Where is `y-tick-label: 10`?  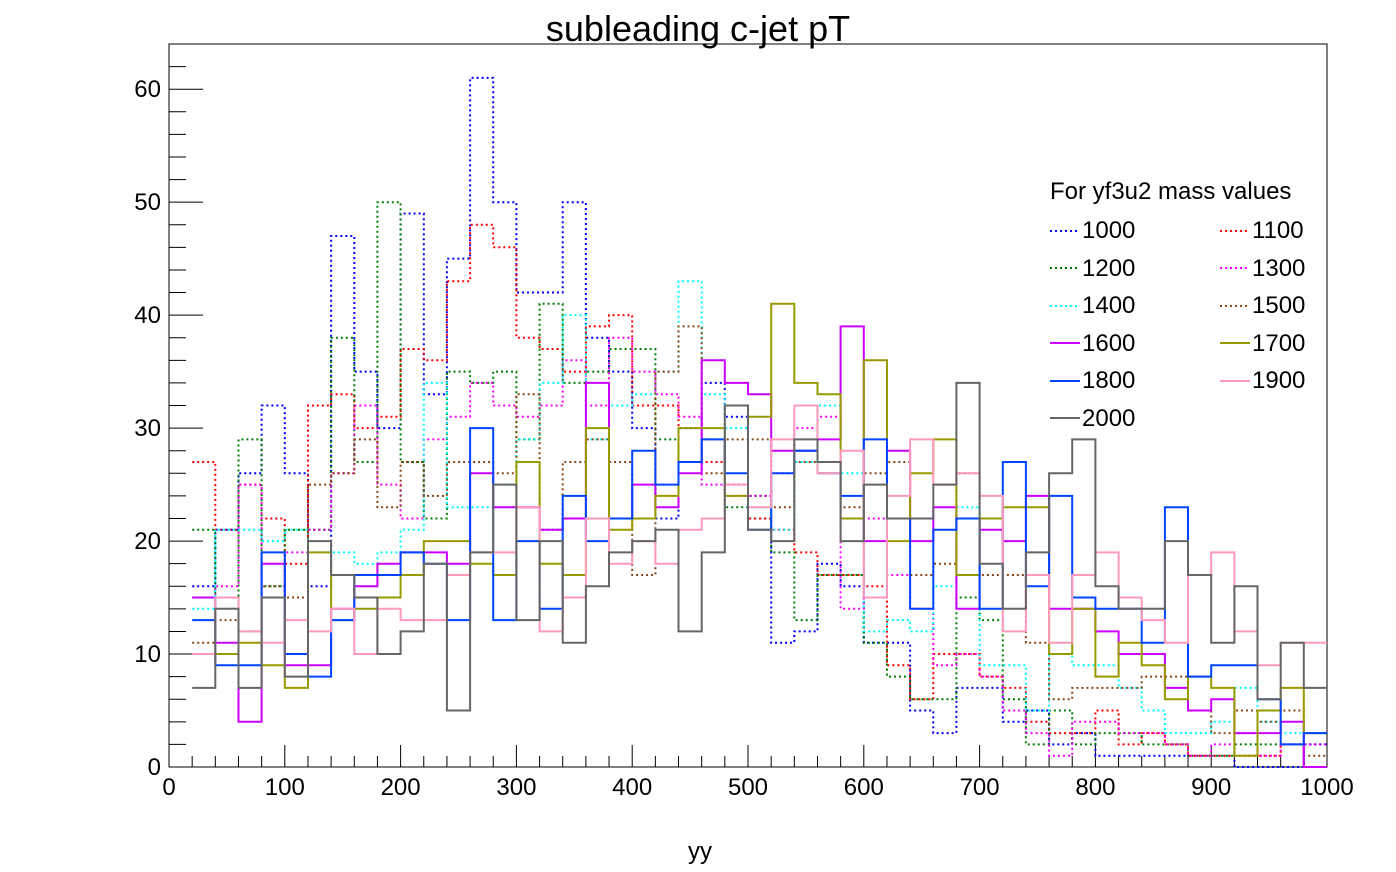
y-tick-label: 10 is located at coordinates (147, 654).